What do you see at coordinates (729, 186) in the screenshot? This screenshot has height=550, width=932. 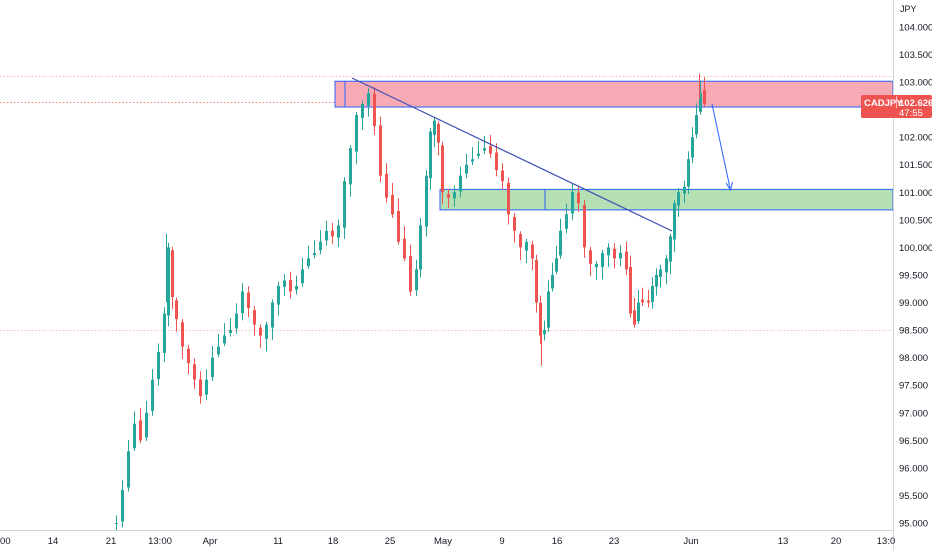 I see `projection-arrow-head` at bounding box center [729, 186].